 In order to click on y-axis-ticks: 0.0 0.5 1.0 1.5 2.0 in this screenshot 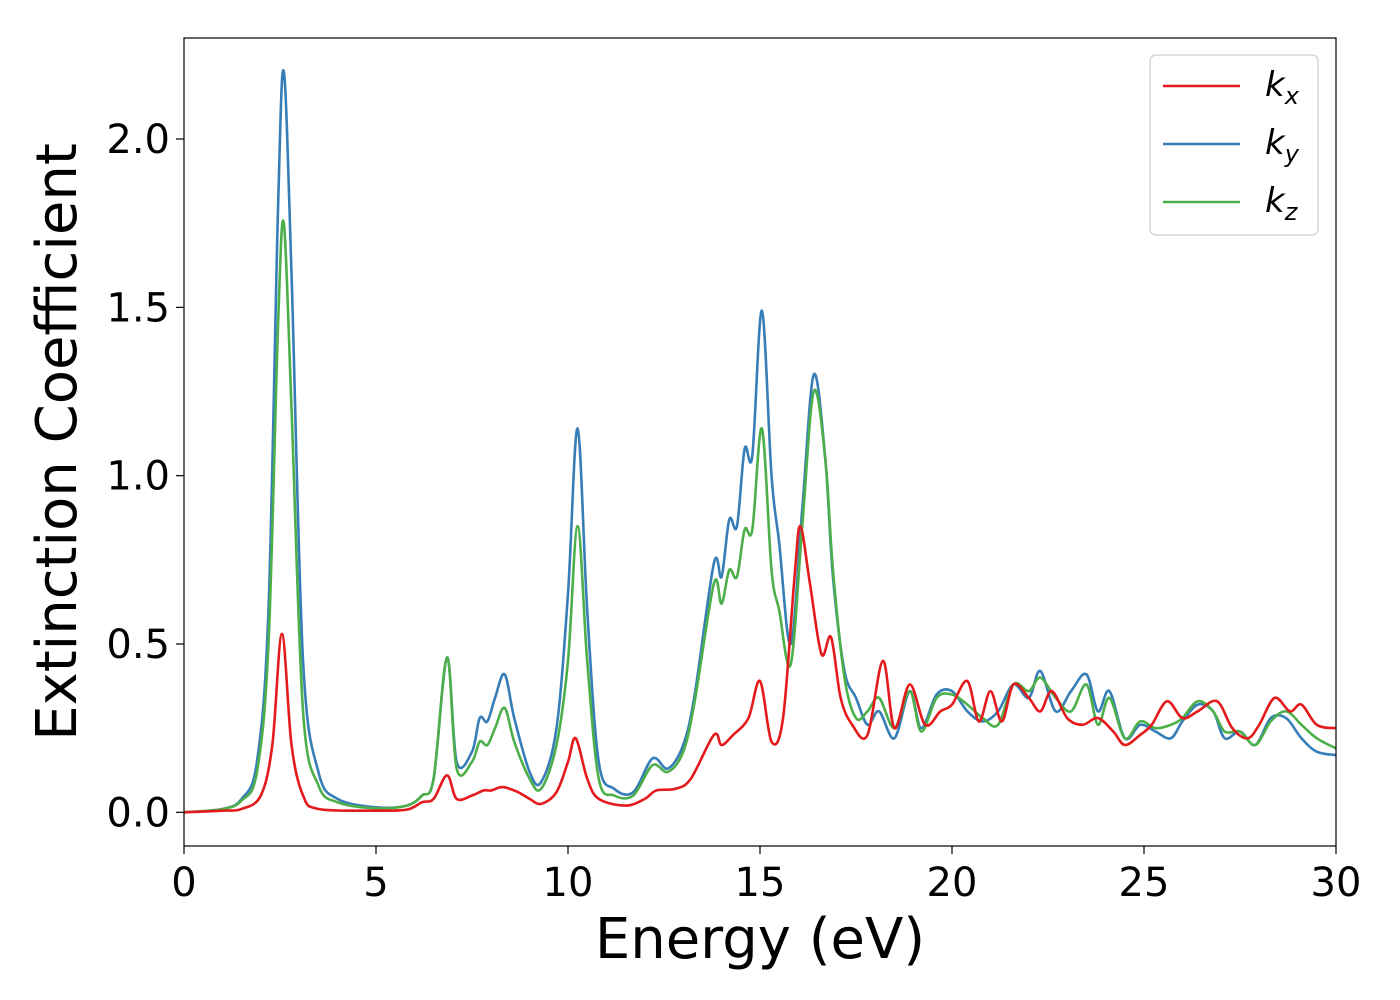, I will do `click(145, 476)`.